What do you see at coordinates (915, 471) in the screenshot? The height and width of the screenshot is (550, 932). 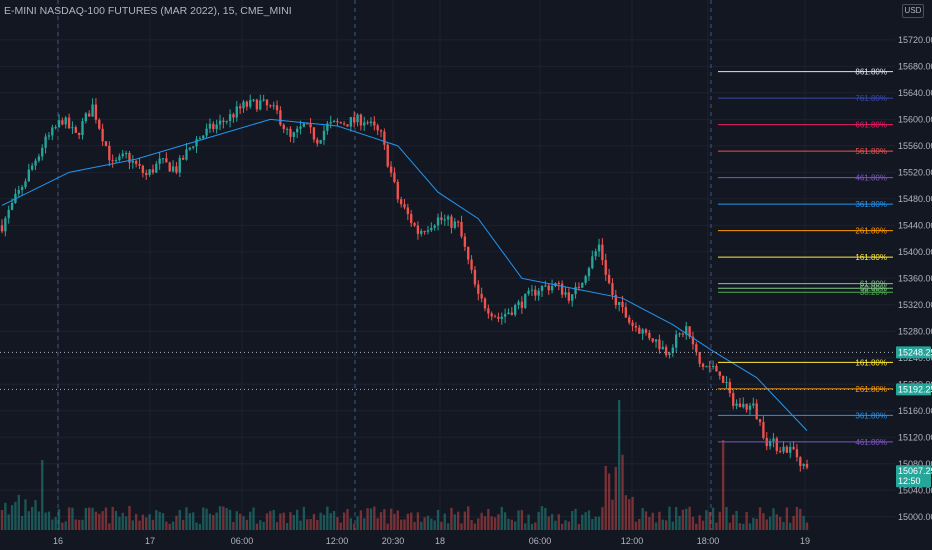 I see `last-price-text: 15067.25` at bounding box center [915, 471].